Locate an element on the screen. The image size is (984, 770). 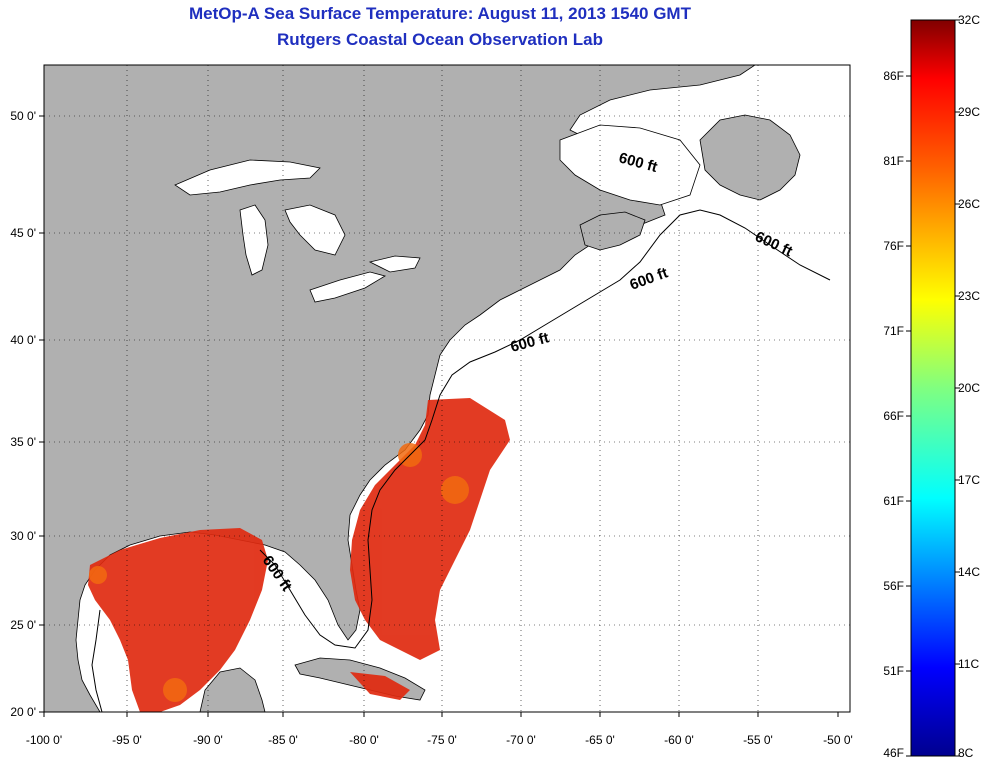
map-subtitle: Rutgers Coastal Ocean Observation Lab is located at coordinates (440, 39).